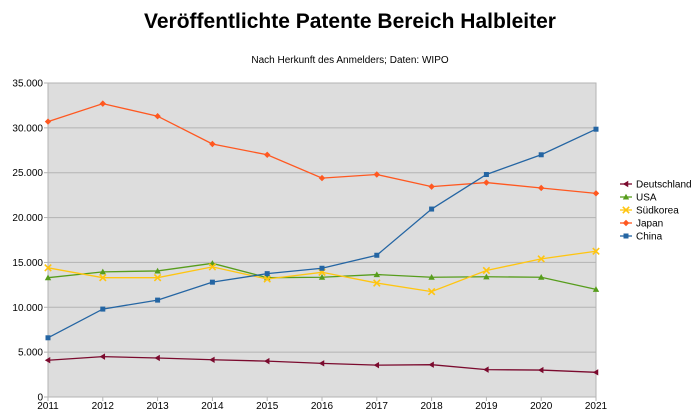  What do you see at coordinates (649, 237) in the screenshot?
I see `legend-label: China` at bounding box center [649, 237].